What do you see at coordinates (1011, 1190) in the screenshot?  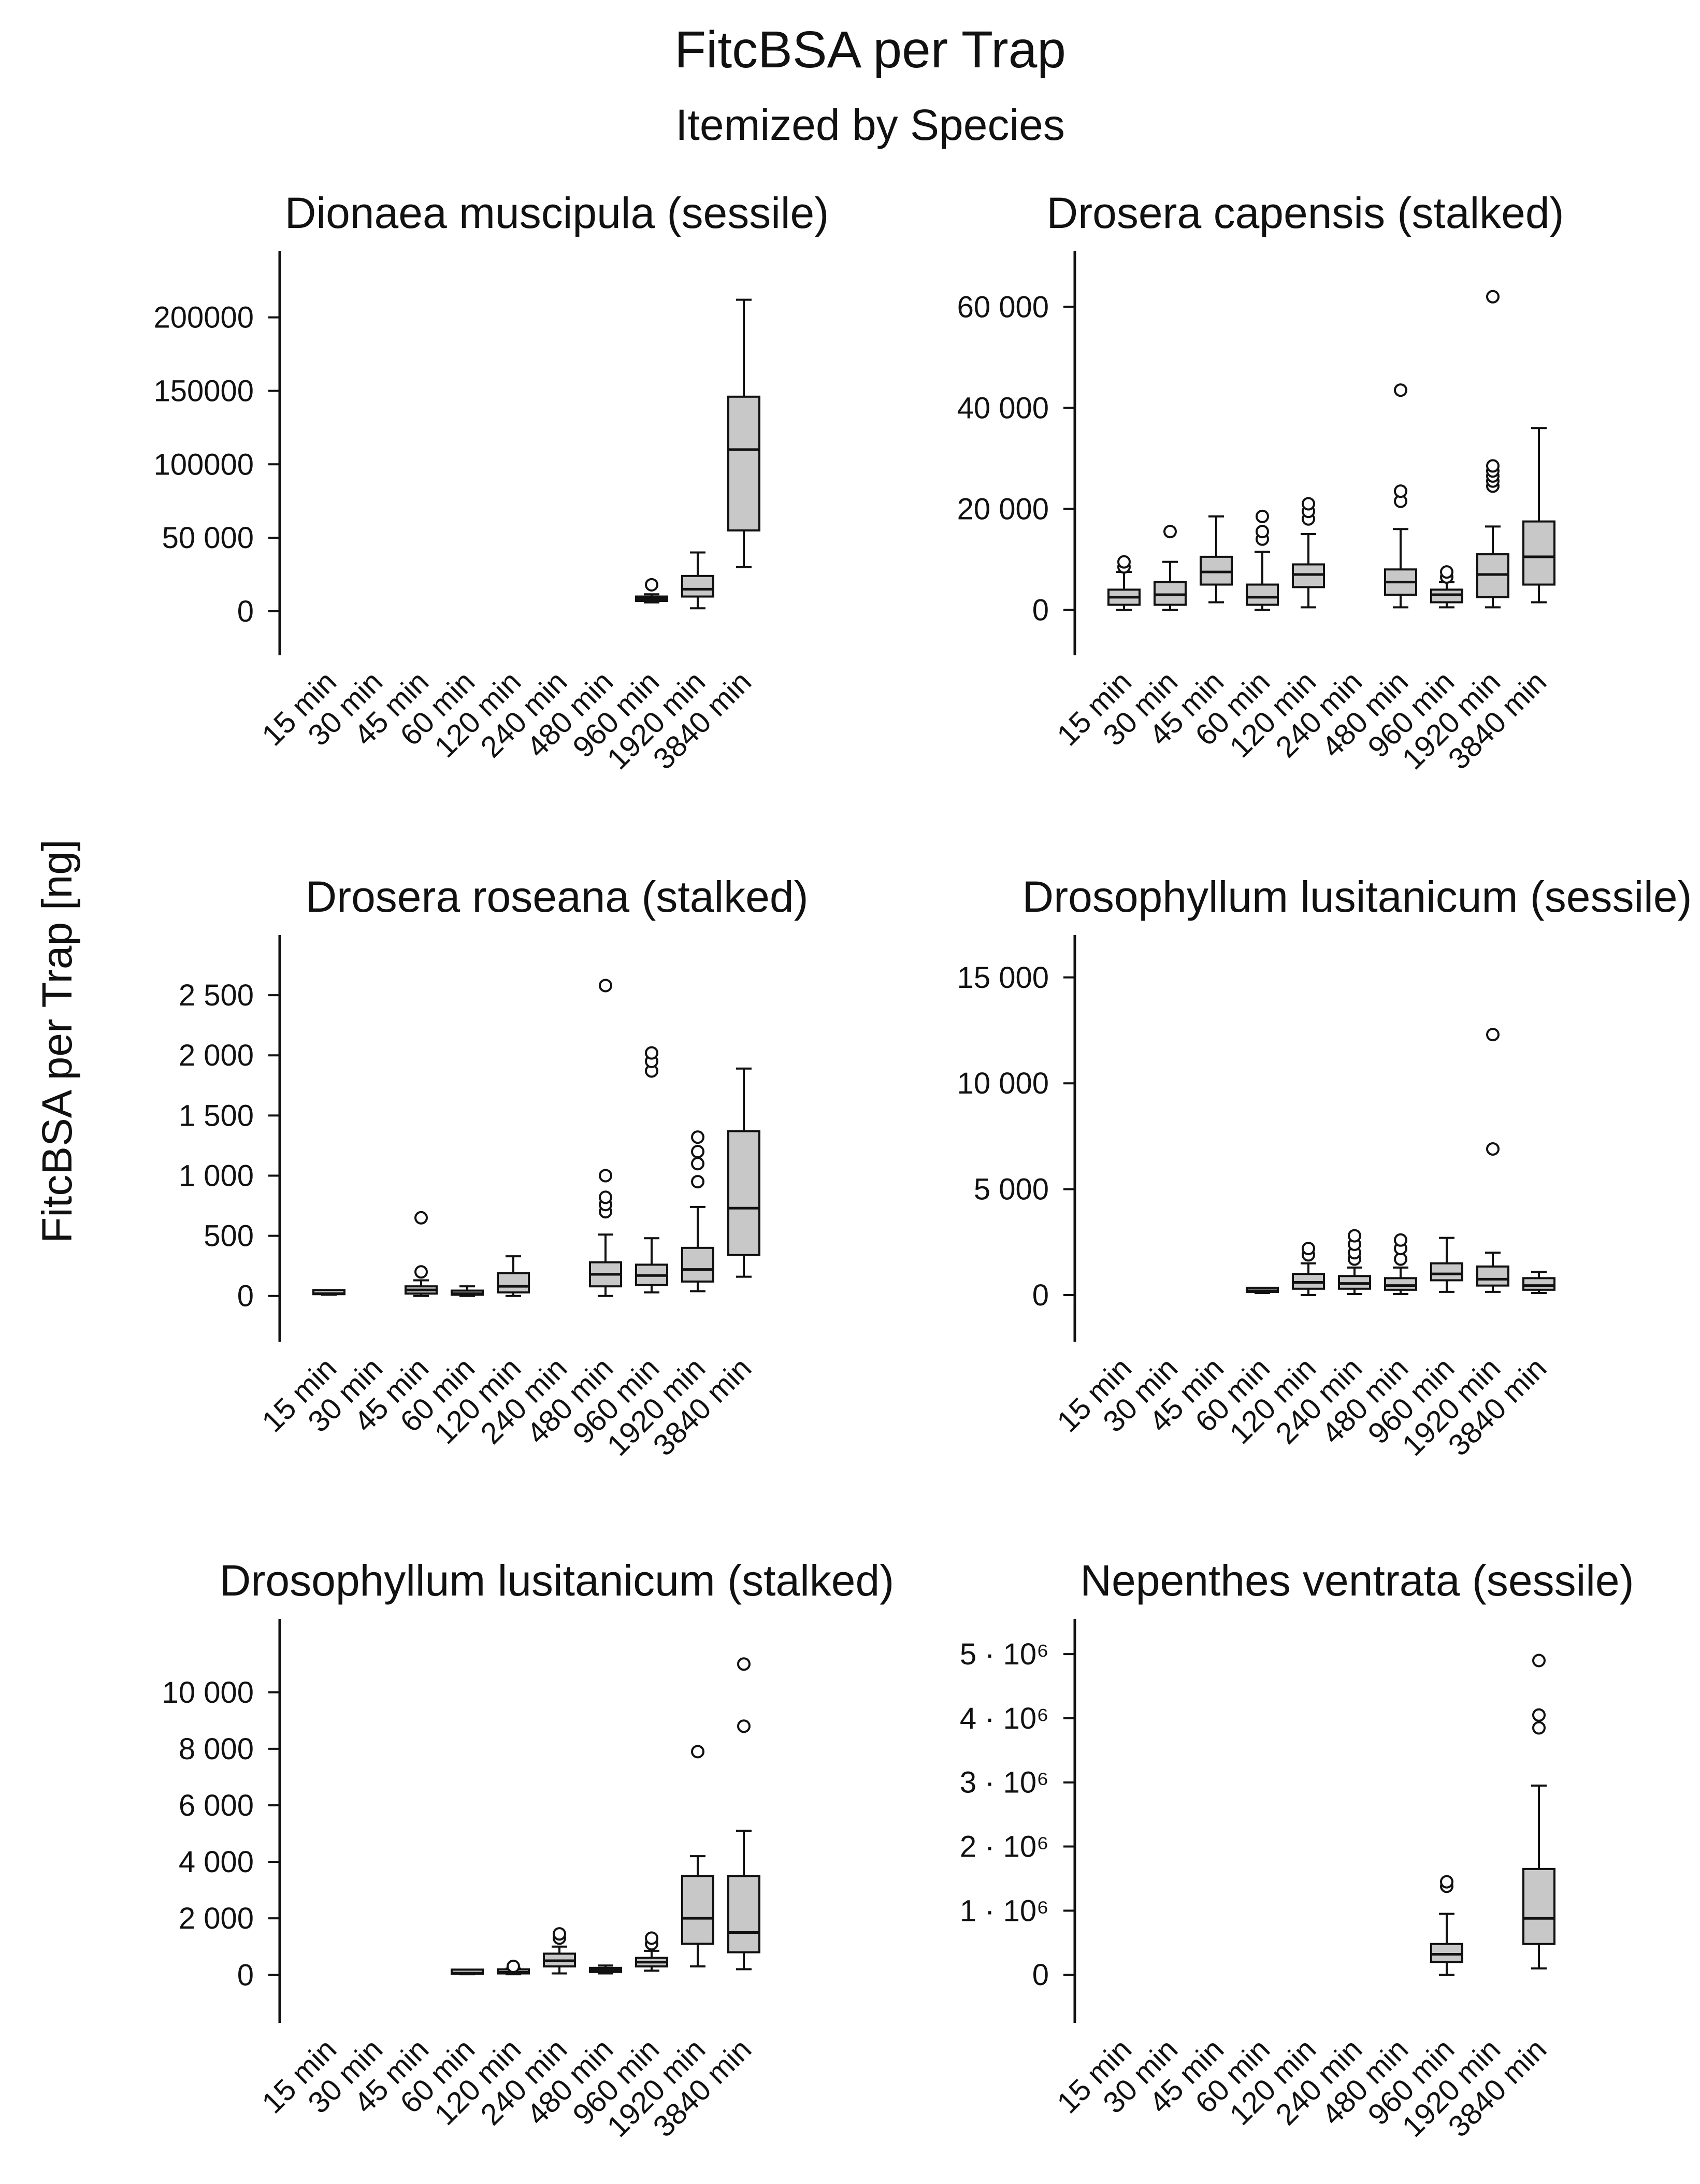 I see `y-tick-label: 5 000` at bounding box center [1011, 1190].